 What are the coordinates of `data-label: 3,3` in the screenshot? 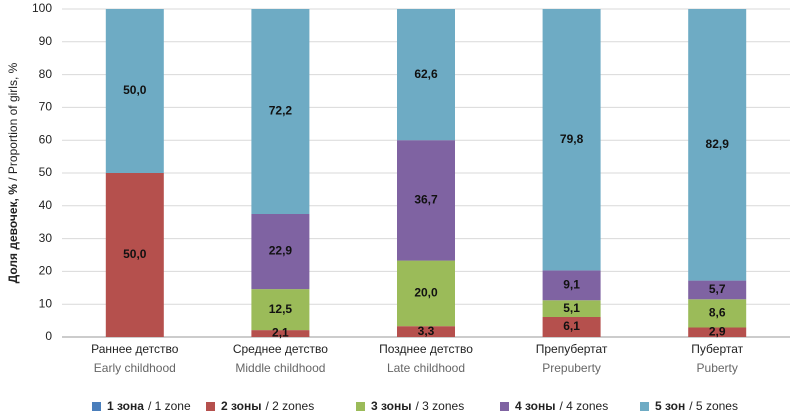 It's located at (426, 331).